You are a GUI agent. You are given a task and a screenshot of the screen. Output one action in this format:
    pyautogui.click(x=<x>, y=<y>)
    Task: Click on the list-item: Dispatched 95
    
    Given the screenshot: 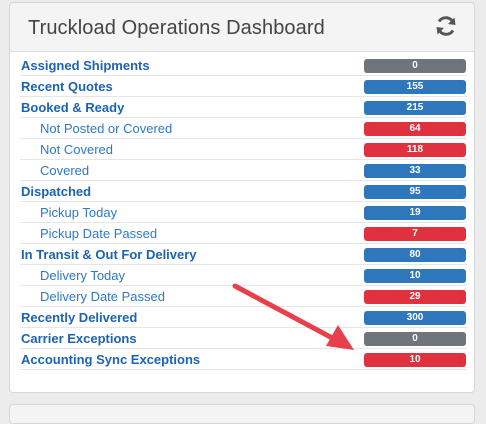 What is the action you would take?
    pyautogui.click(x=243, y=191)
    